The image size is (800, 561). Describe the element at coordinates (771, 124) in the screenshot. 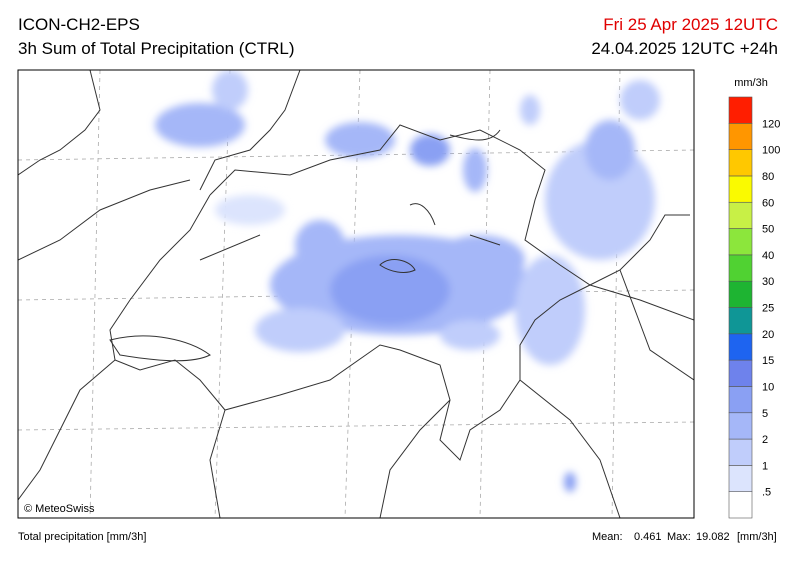

I see `legend-label: 120` at that location.